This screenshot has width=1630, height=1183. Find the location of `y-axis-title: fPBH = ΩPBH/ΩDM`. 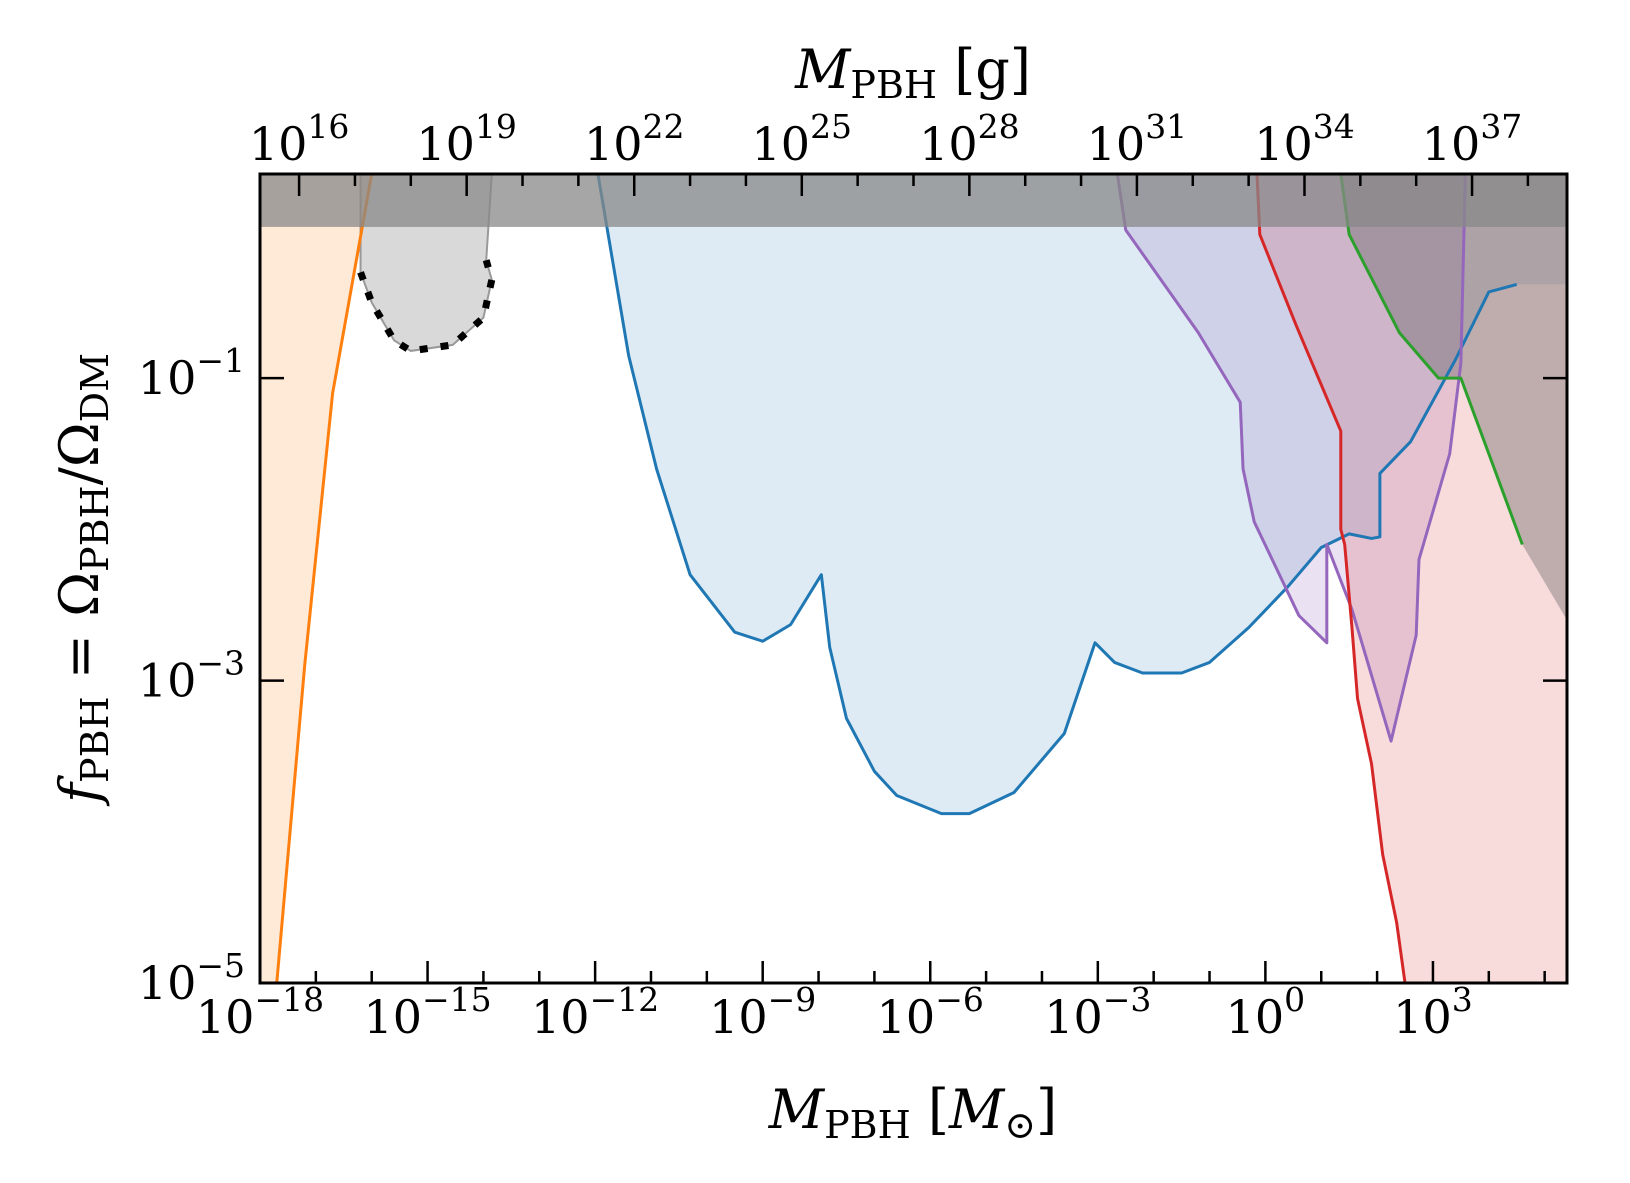

y-axis-title: fPBH = ΩPBH/ΩDM is located at coordinates (82, 580).